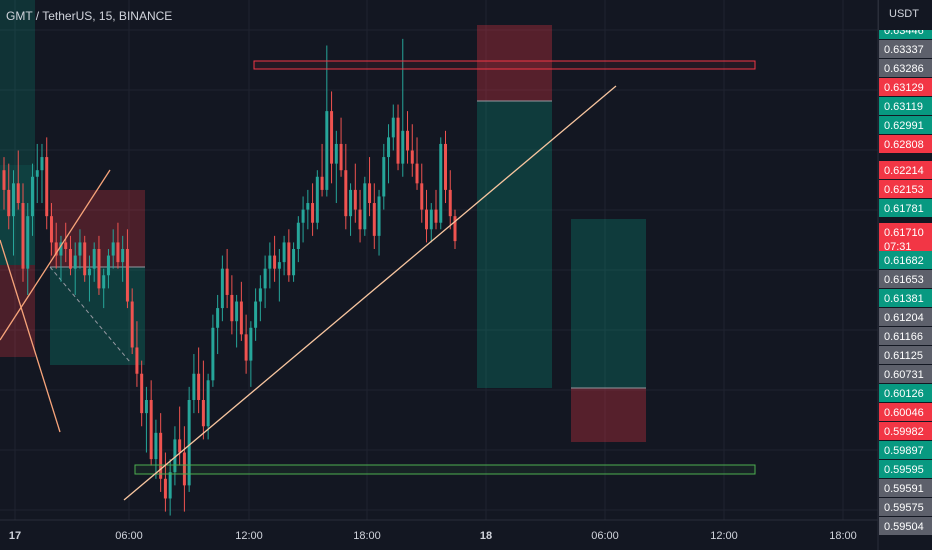 This screenshot has width=932, height=550. Describe the element at coordinates (904, 527) in the screenshot. I see `price-label: 0.59504` at that location.